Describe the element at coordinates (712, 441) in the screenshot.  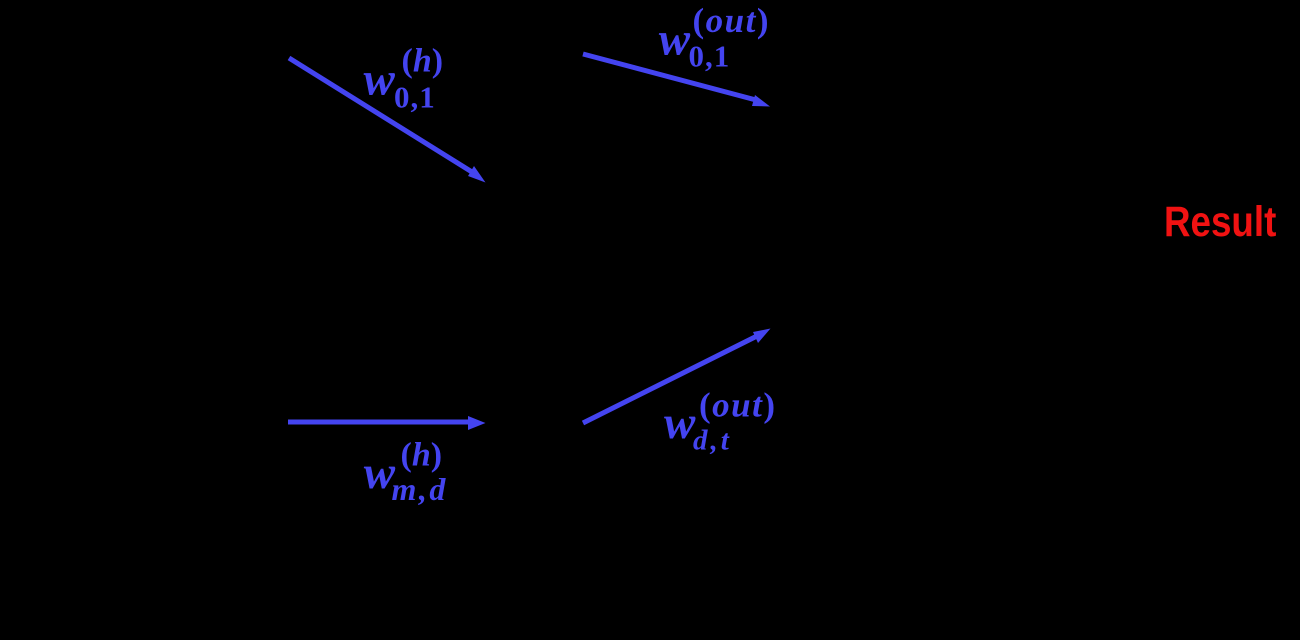
I see `svg-text: d,t` at that location.